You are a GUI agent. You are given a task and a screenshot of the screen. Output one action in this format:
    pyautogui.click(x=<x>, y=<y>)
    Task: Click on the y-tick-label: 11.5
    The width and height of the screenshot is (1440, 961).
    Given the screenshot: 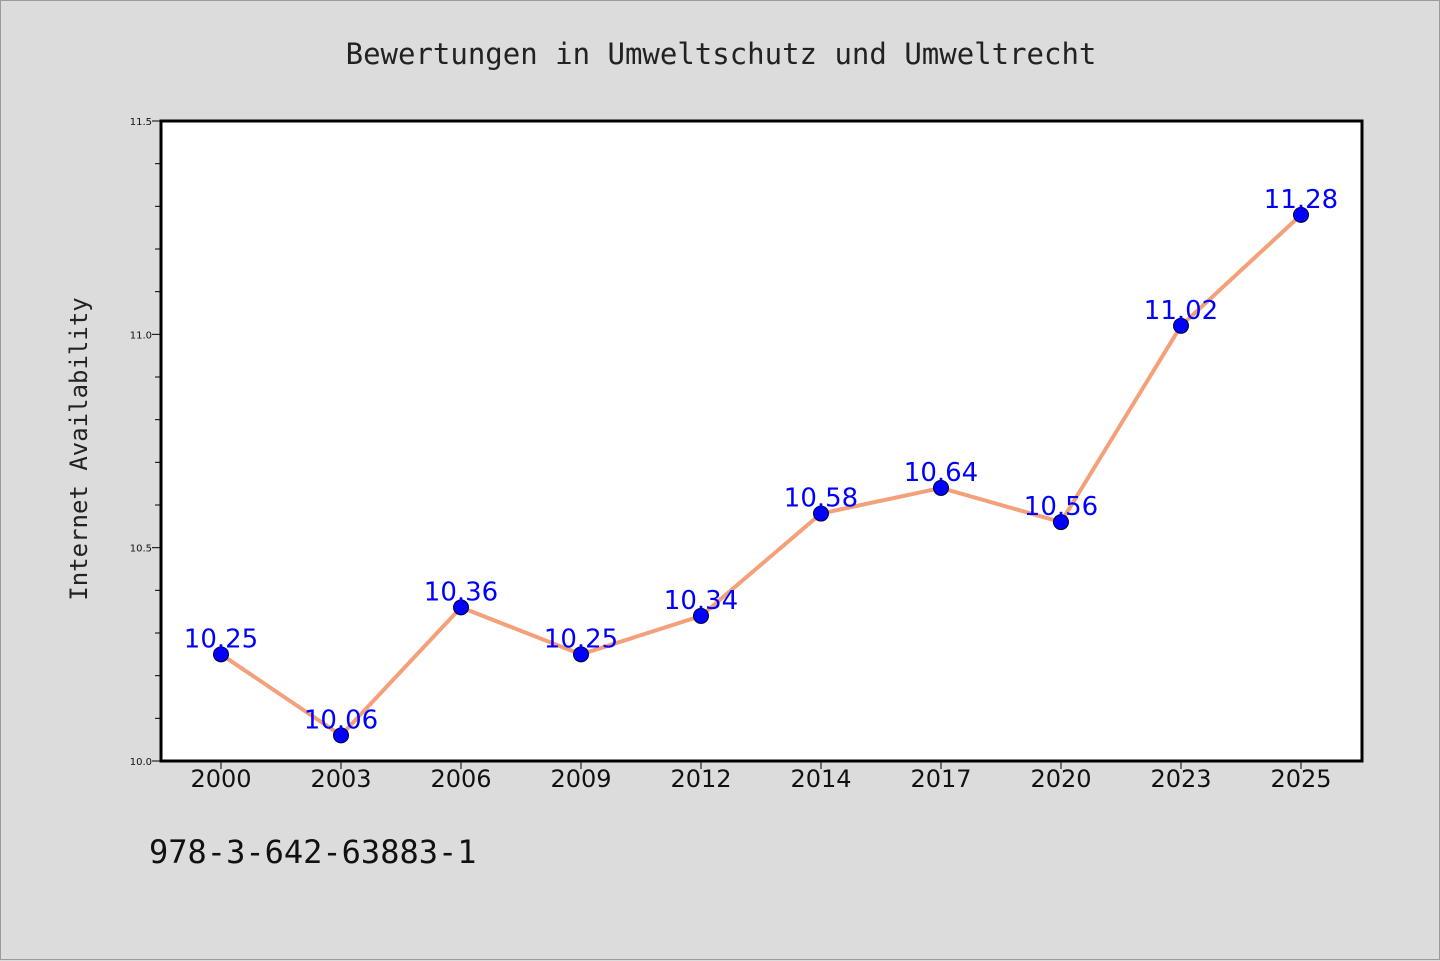 What is the action you would take?
    pyautogui.click(x=141, y=122)
    